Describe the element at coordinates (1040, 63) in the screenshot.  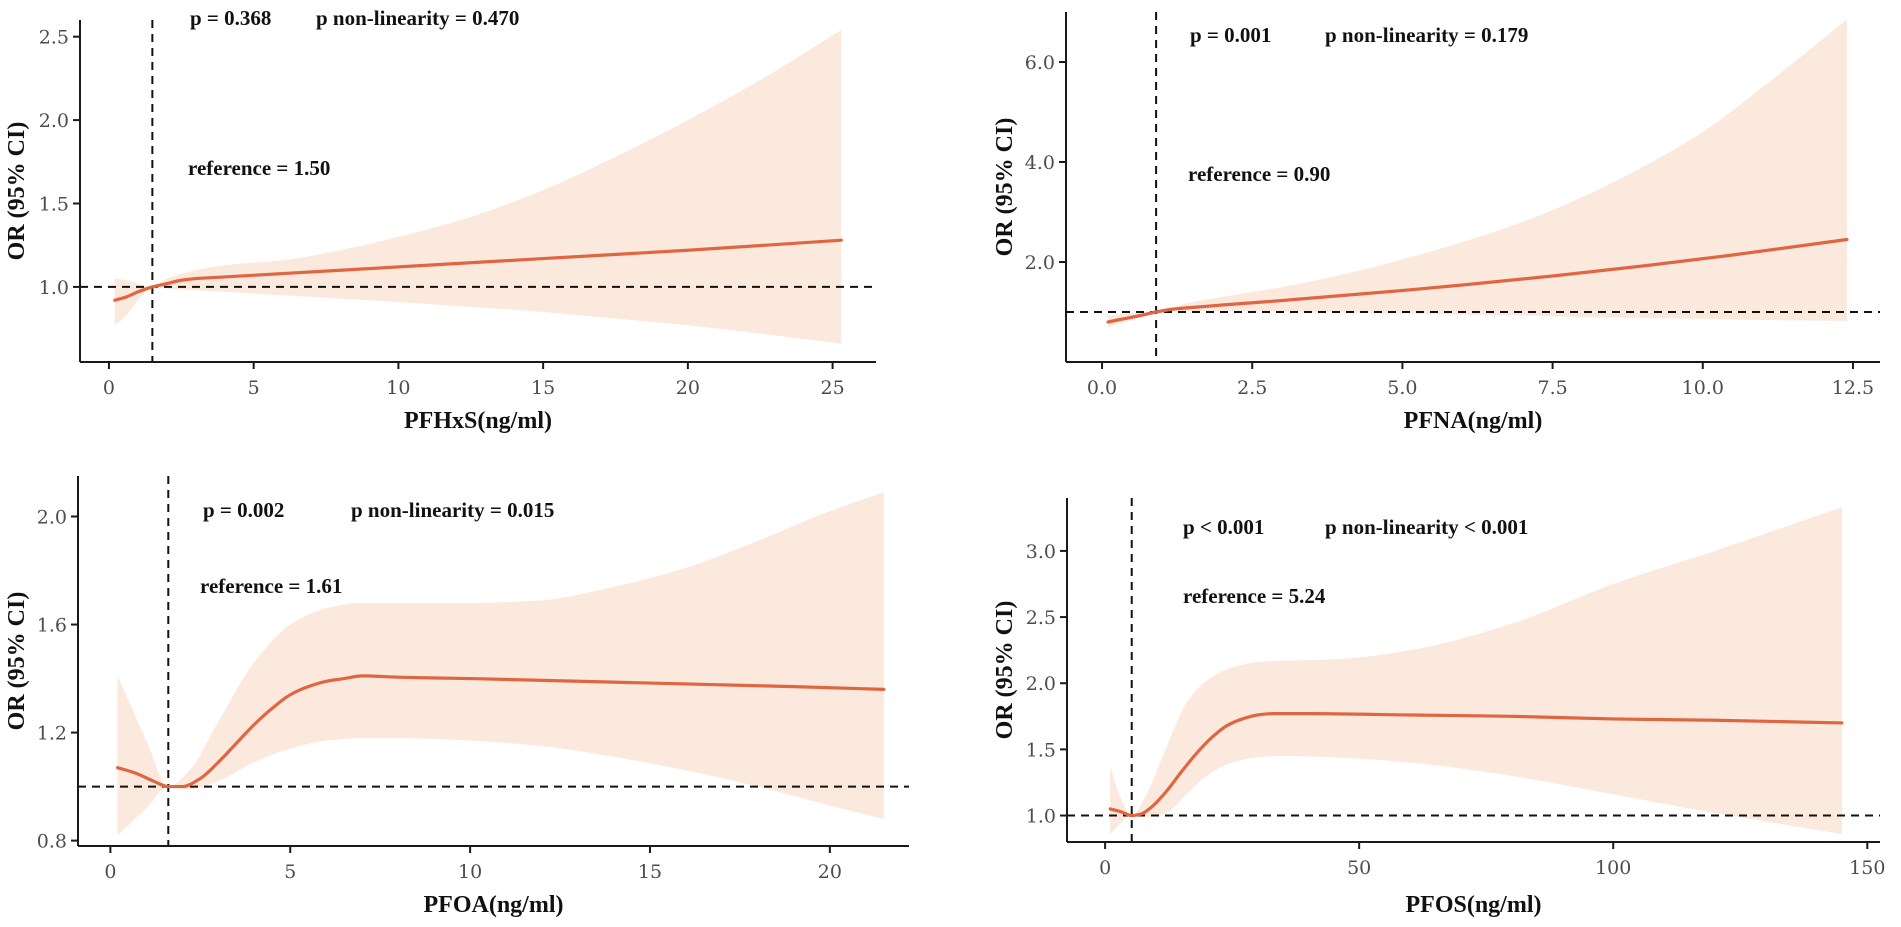
I see `y-tick-label: 6.0` at that location.